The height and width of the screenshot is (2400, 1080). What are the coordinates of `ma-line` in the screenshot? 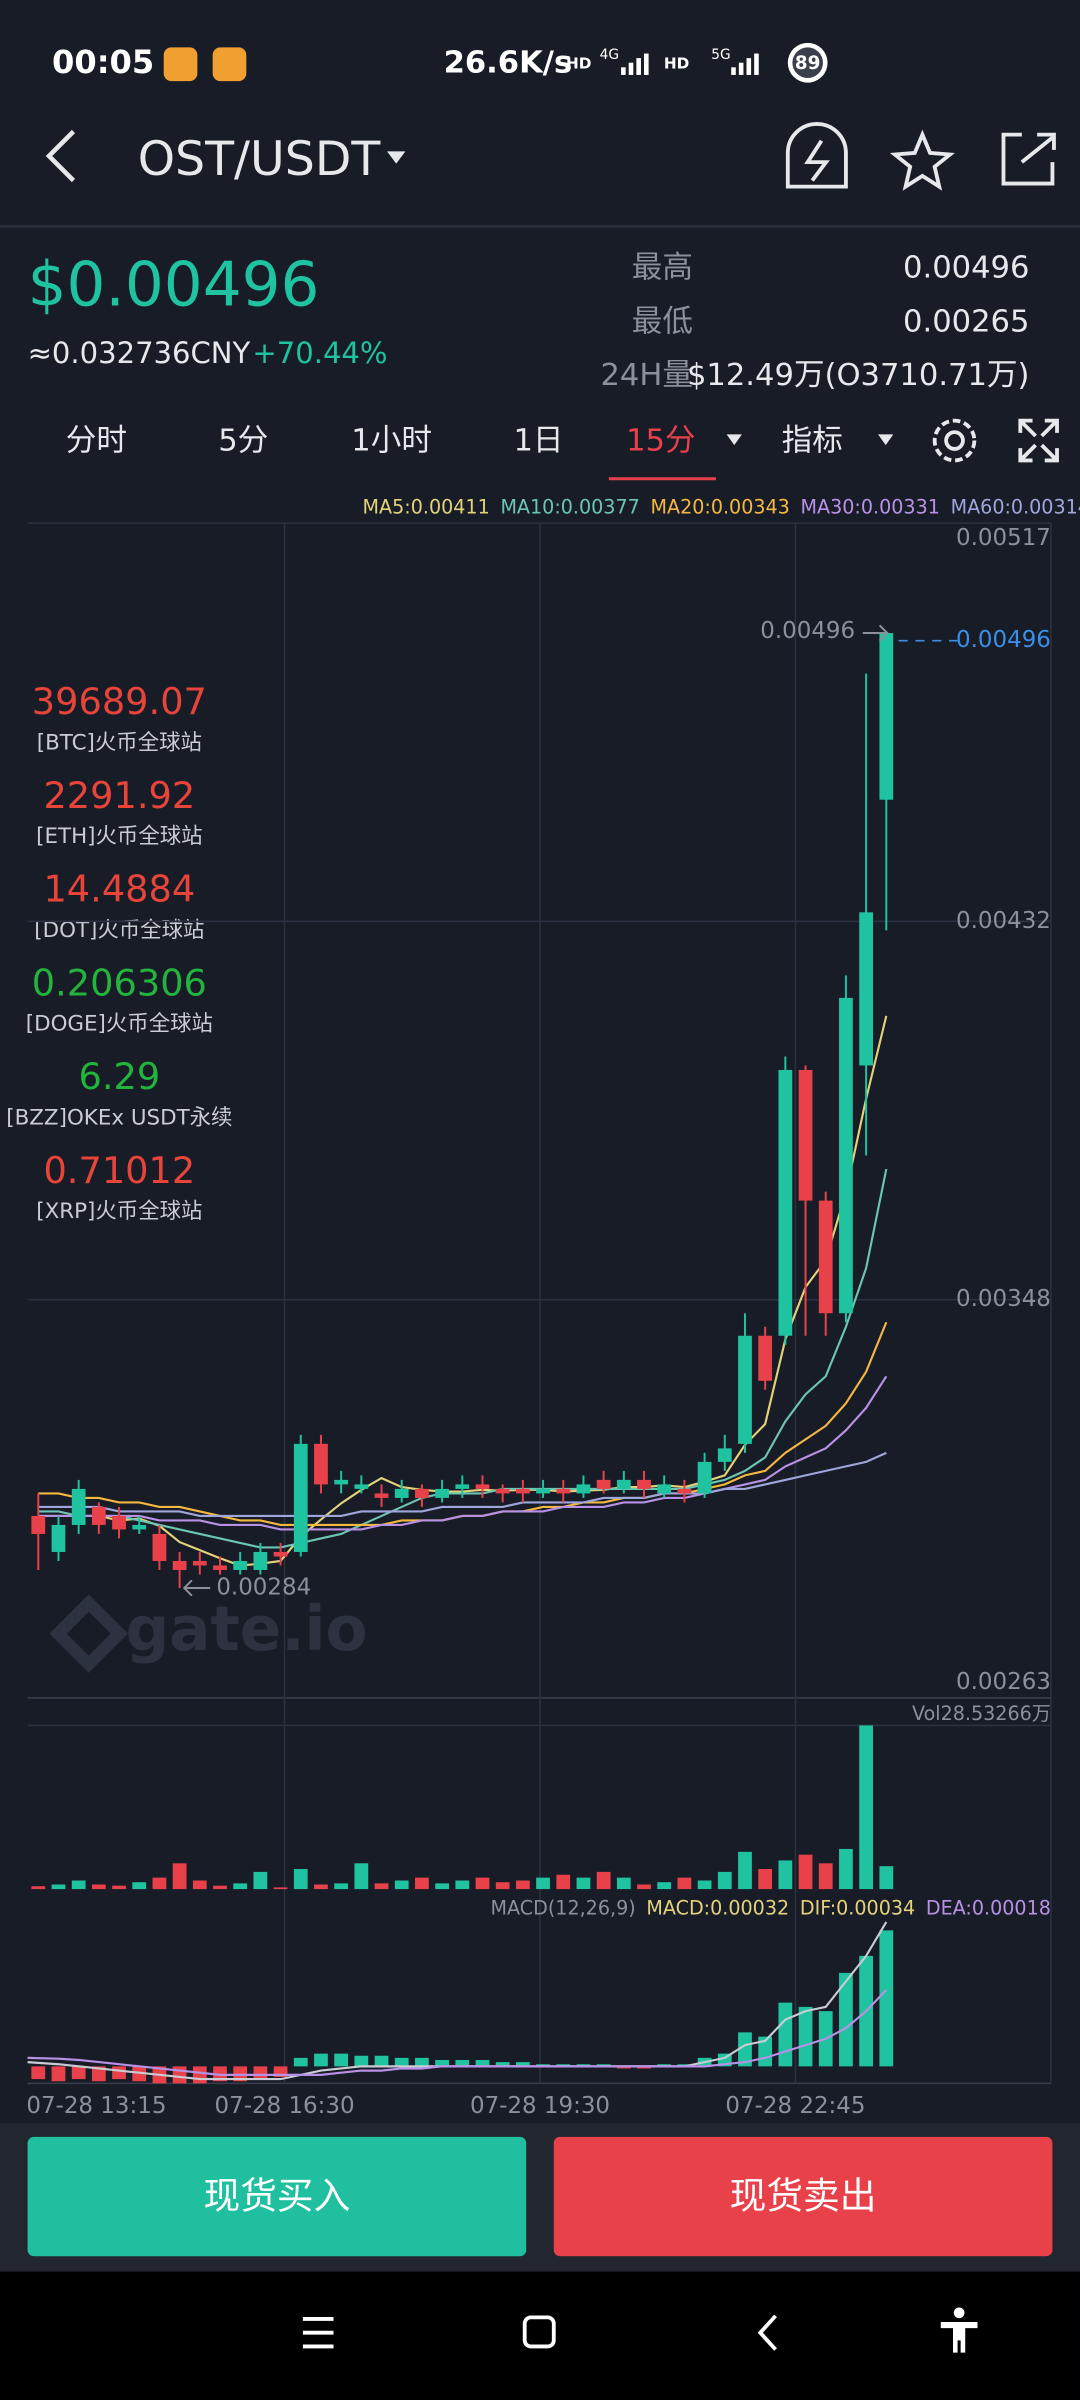 It's located at (462, 1484).